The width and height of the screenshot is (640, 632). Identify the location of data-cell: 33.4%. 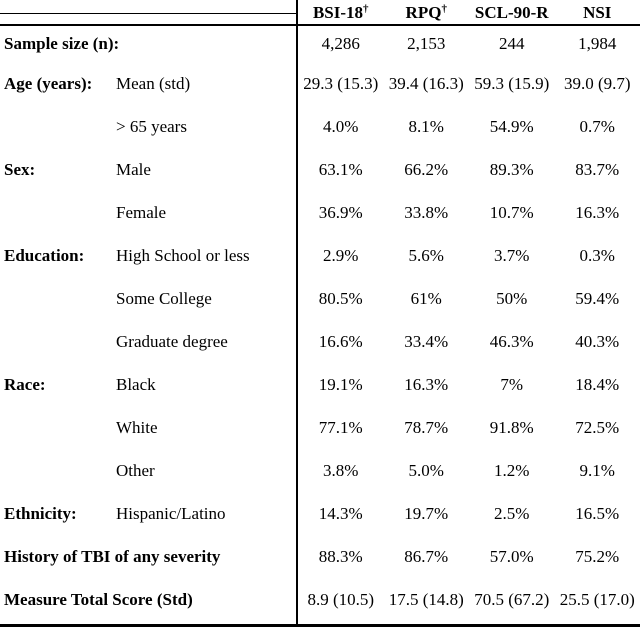
(426, 341).